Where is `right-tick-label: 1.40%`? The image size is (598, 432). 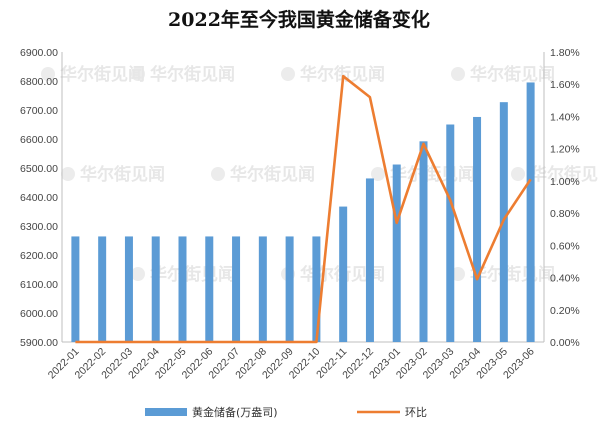 right-tick-label: 1.40% is located at coordinates (565, 117).